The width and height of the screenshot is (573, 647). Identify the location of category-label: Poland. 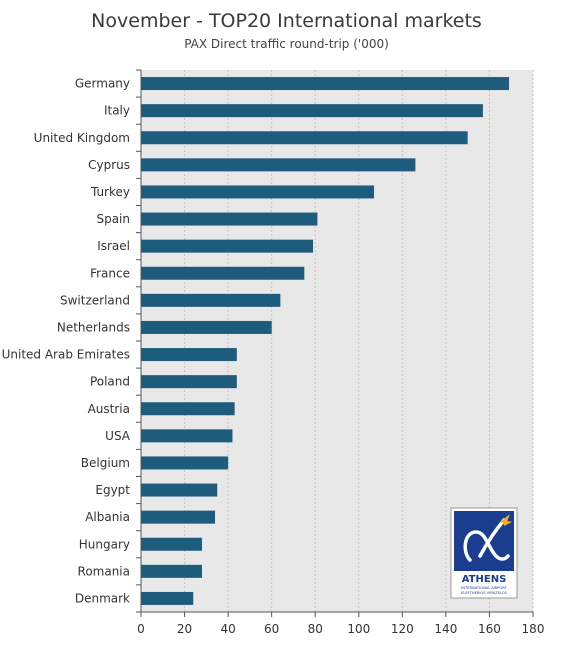
(110, 382).